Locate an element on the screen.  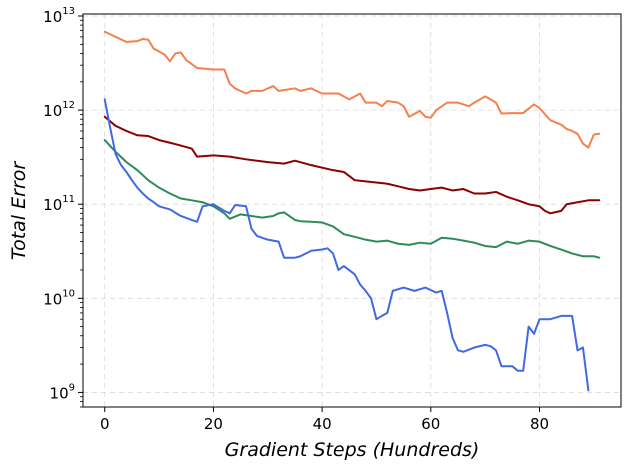
x-tick-label: 80 is located at coordinates (539, 424).